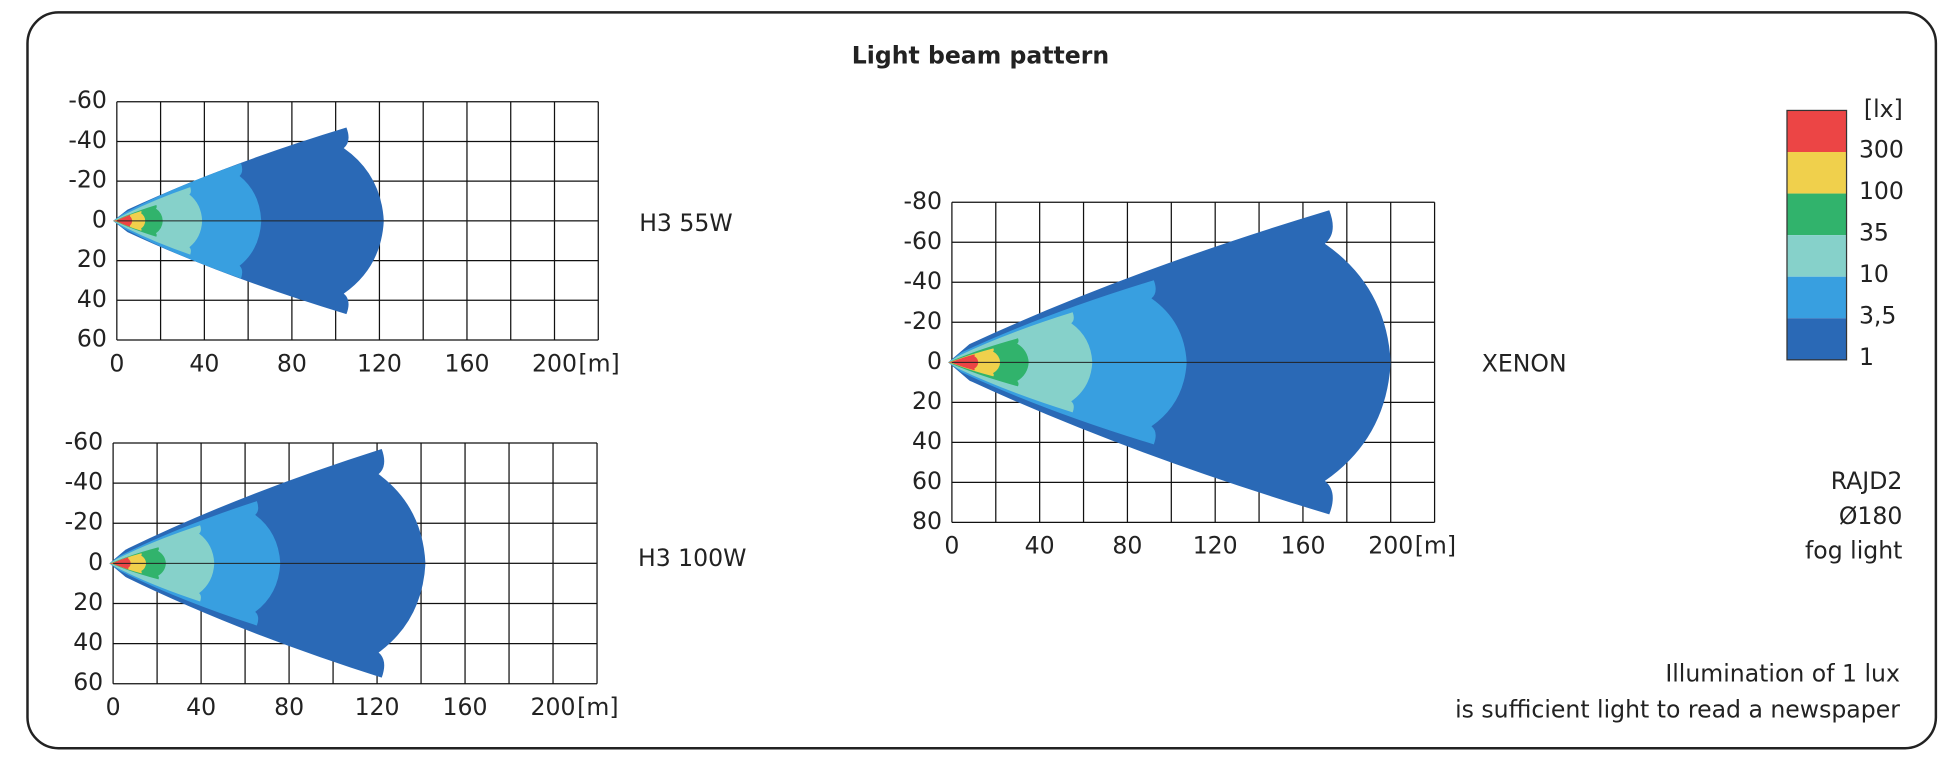  I want to click on panel-label: H3 100W, so click(692, 558).